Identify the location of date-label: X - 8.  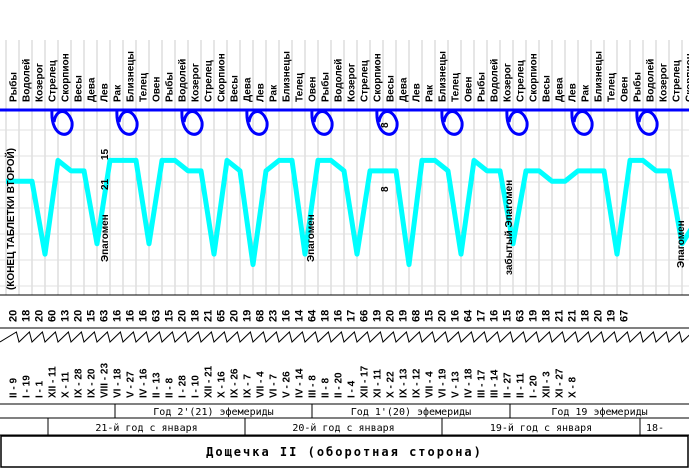
(573, 387).